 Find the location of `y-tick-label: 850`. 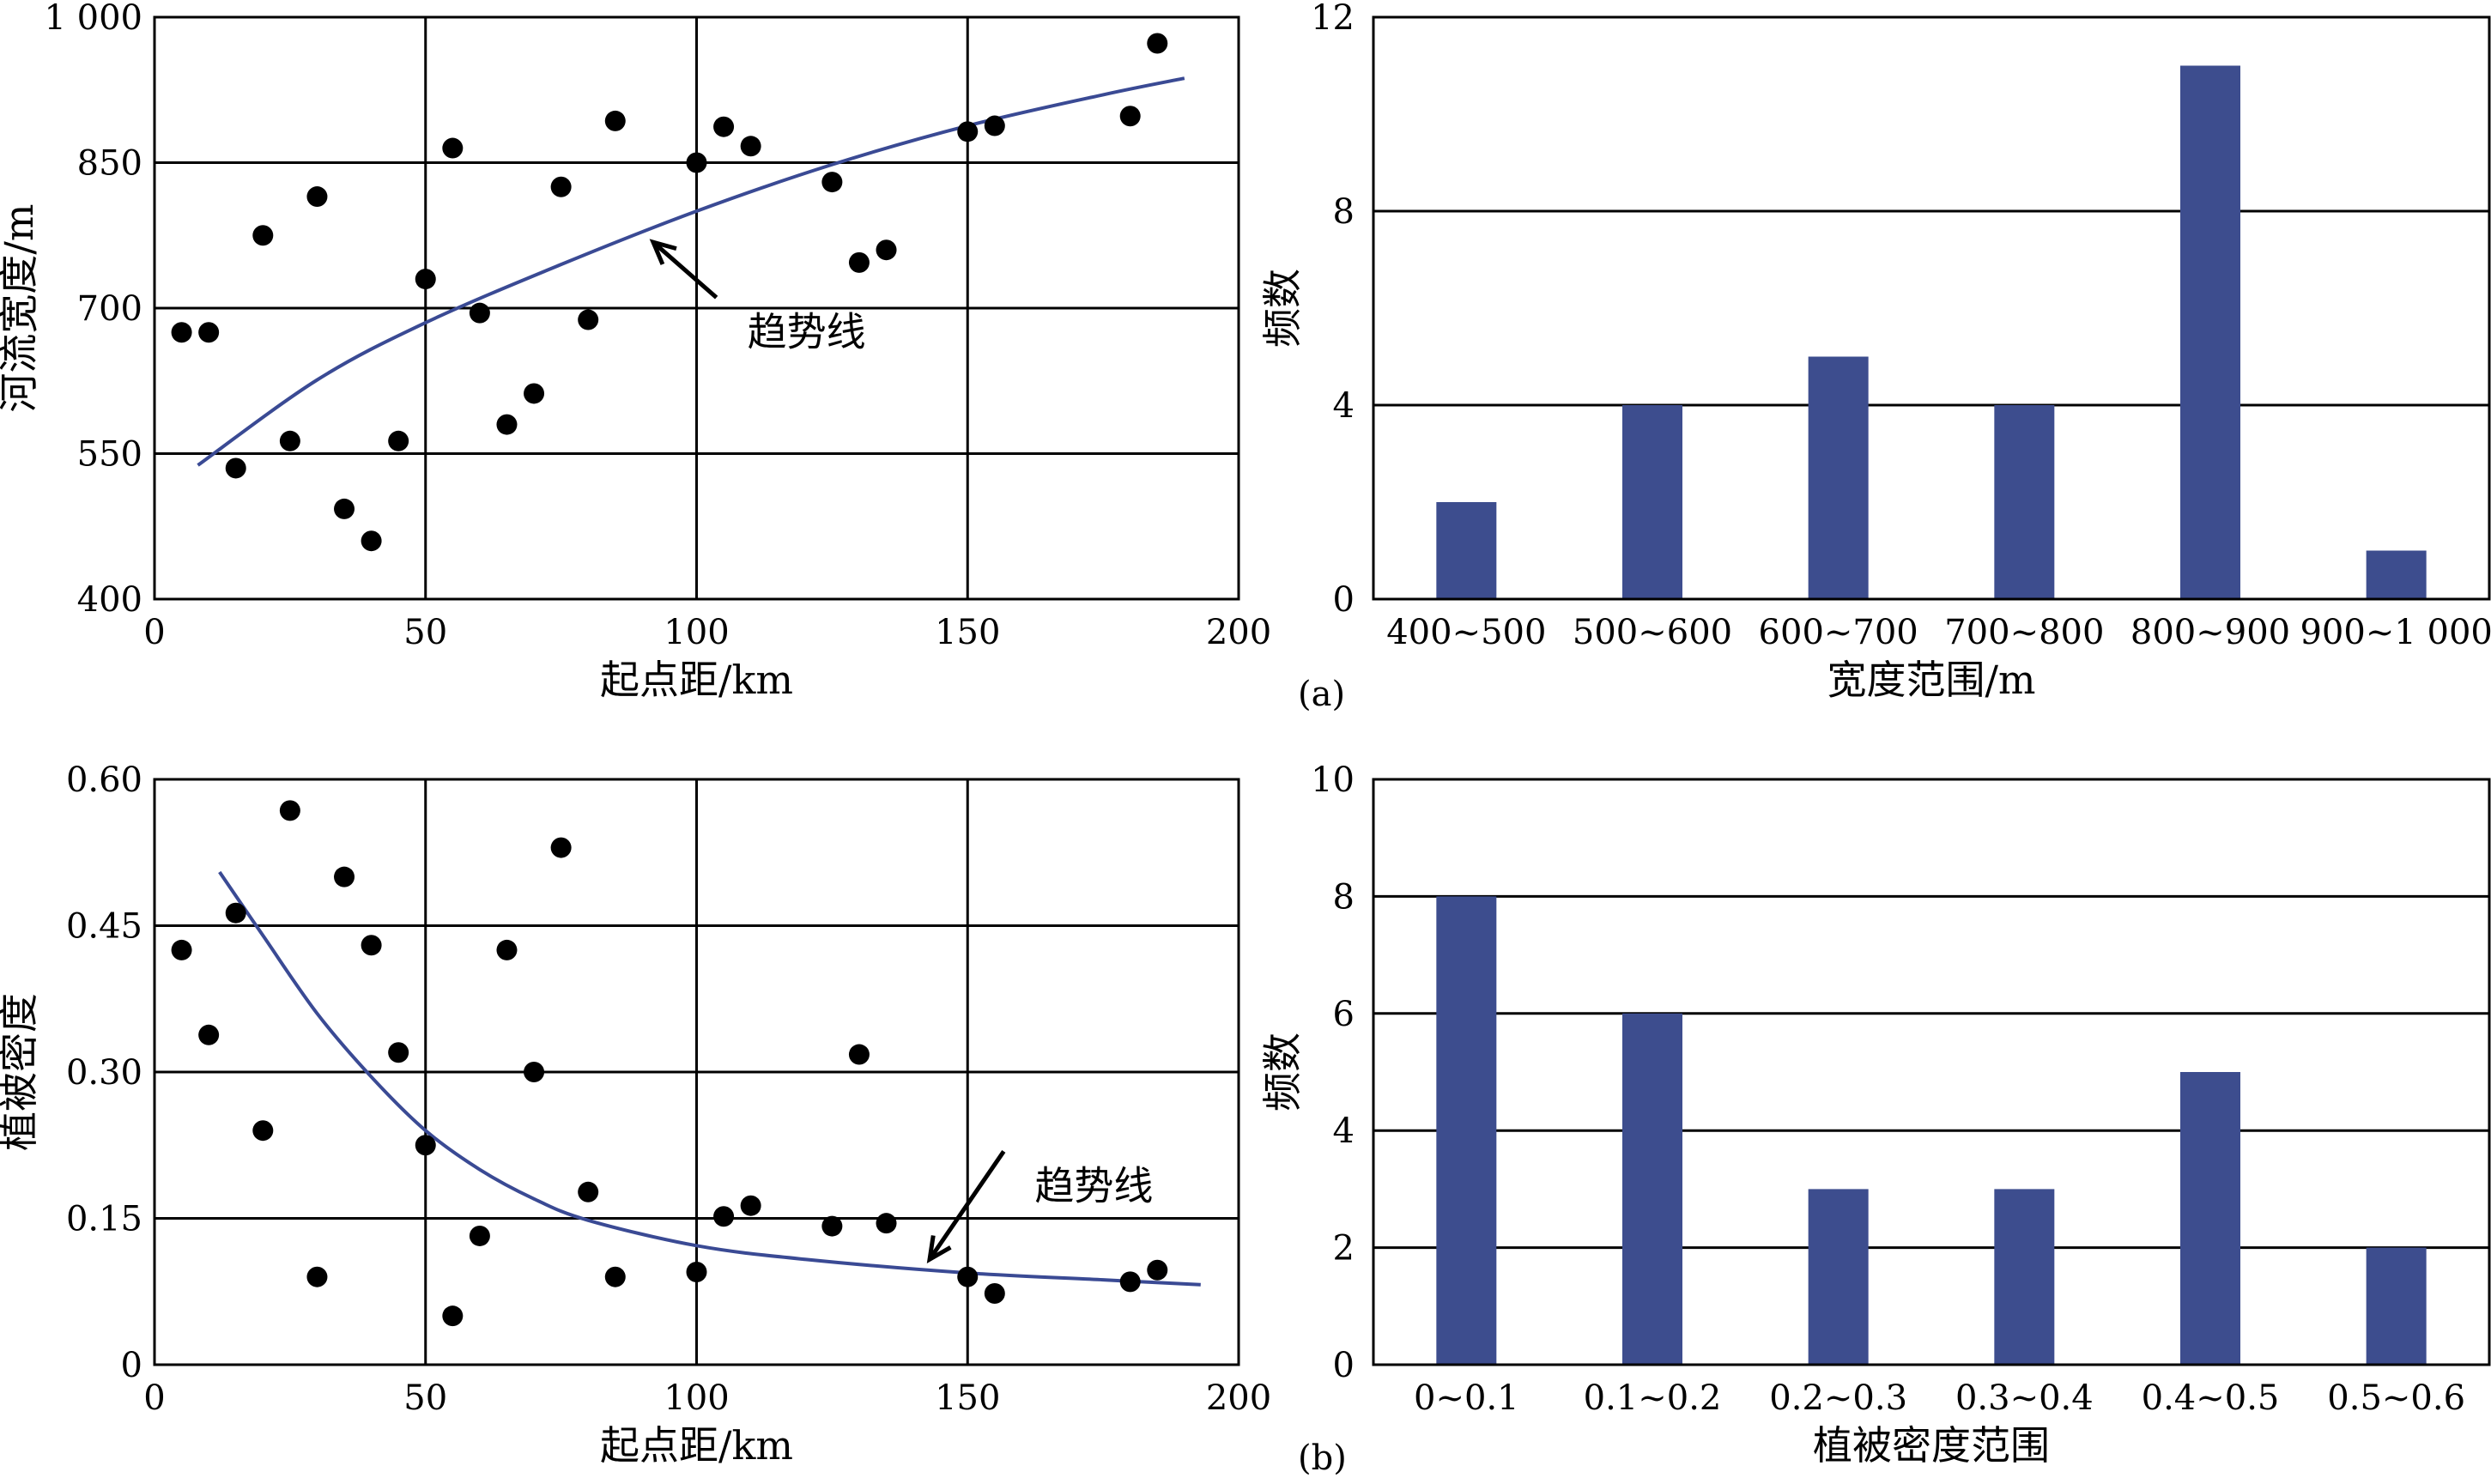

y-tick-label: 850 is located at coordinates (109, 164).